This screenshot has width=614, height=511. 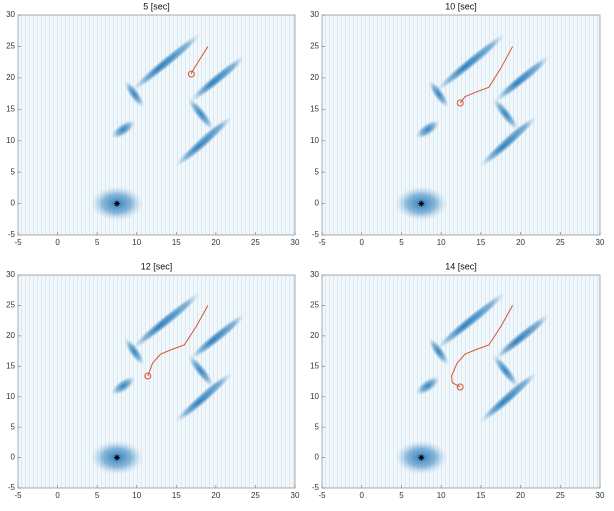 What do you see at coordinates (157, 266) in the screenshot?
I see `subplot-title: 12 [sec]` at bounding box center [157, 266].